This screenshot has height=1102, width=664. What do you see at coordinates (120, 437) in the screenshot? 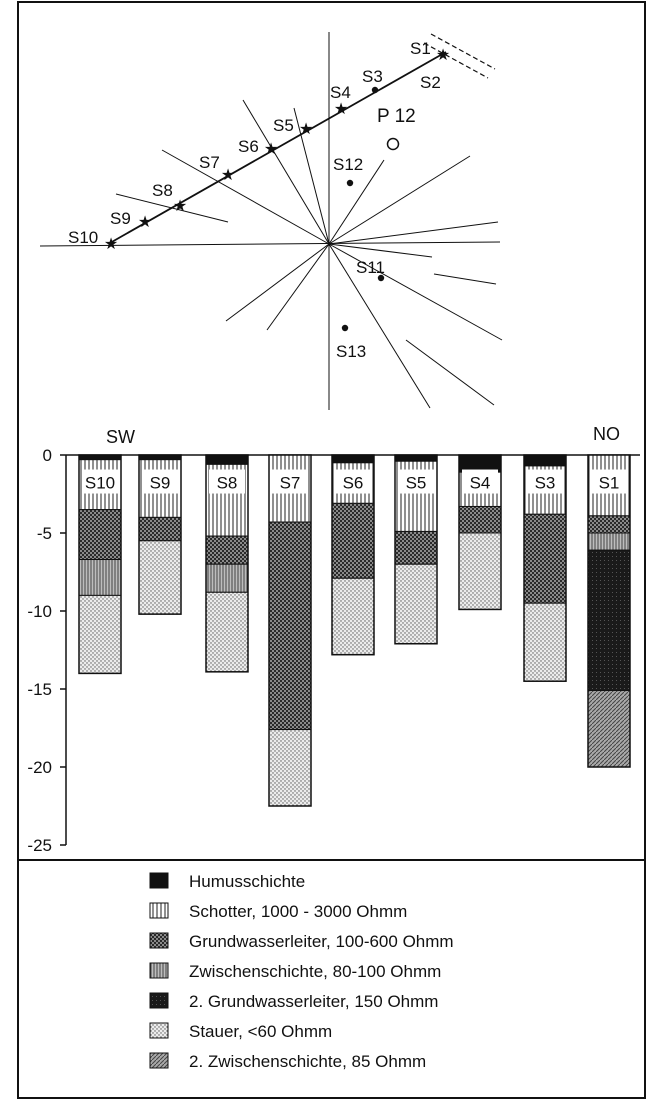
I see `direction-left: SW` at bounding box center [120, 437].